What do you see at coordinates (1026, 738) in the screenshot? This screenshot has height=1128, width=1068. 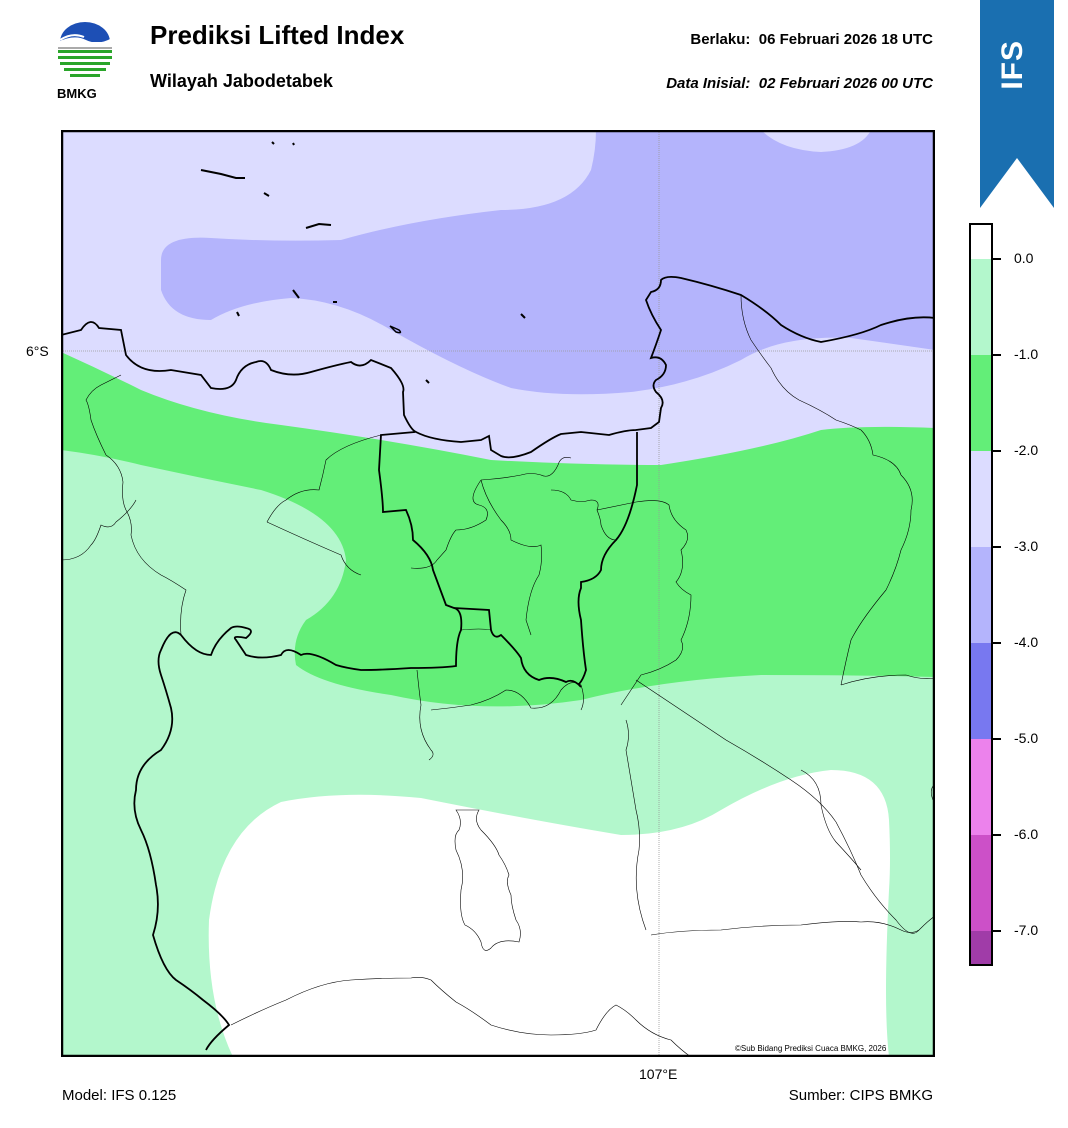 I see `colorbar-tick-label: -5.0` at bounding box center [1026, 738].